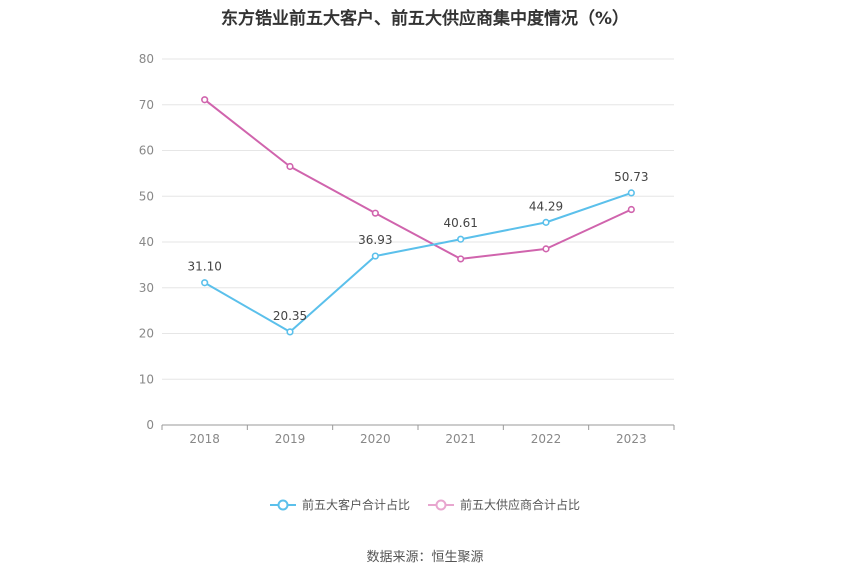 Image resolution: width=850 pixels, height=575 pixels. What do you see at coordinates (146, 288) in the screenshot?
I see `y-tick-label: 30` at bounding box center [146, 288].